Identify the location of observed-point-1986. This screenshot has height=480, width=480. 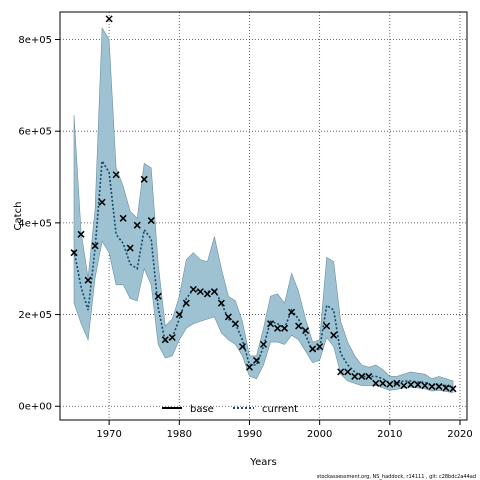
(221, 303).